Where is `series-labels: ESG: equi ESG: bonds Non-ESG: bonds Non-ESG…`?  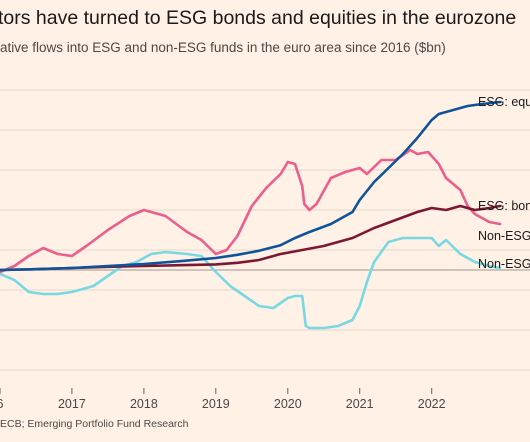
series-labels: ESG: equi ESG: bonds Non-ESG: bonds Non-ESG… is located at coordinates (504, 183).